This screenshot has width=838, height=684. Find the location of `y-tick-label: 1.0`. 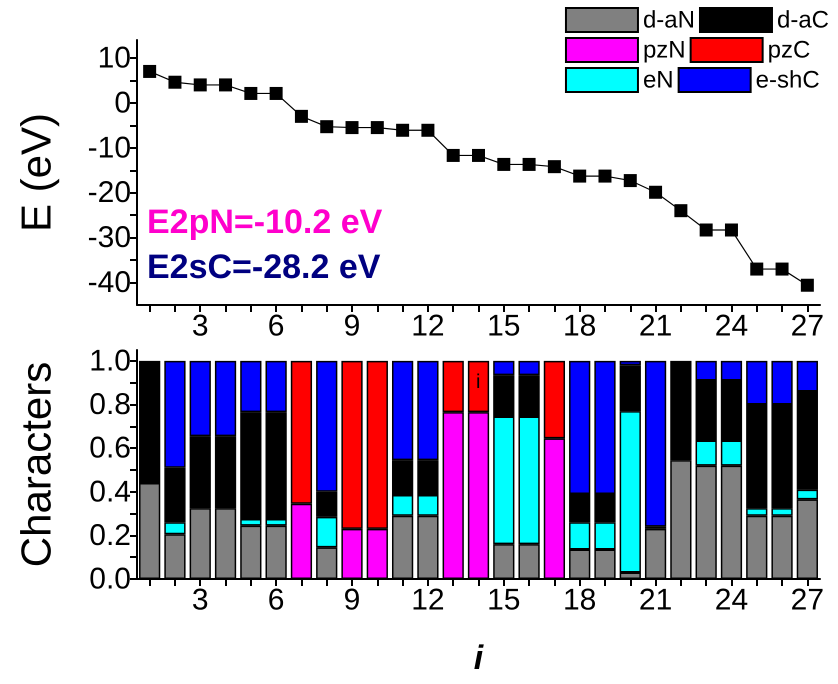

y-tick-label: 1.0 is located at coordinates (110, 361).